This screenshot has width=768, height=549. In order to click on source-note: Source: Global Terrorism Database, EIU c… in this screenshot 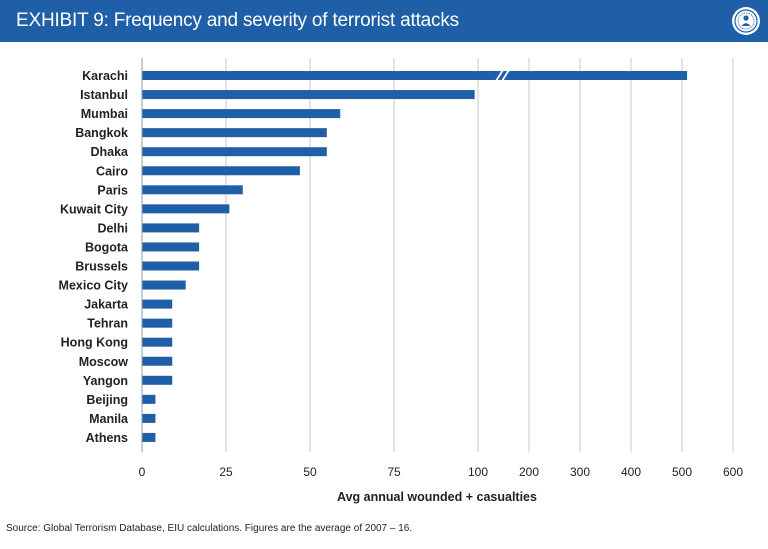, I will do `click(209, 528)`.